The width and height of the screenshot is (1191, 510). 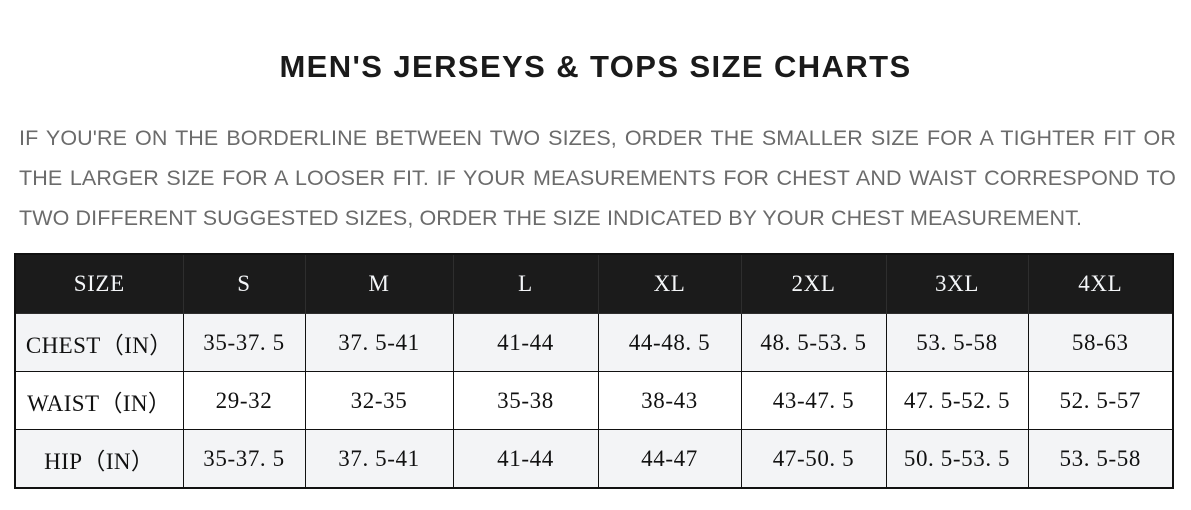 What do you see at coordinates (813, 283) in the screenshot?
I see `column-header-2xl: 2XL` at bounding box center [813, 283].